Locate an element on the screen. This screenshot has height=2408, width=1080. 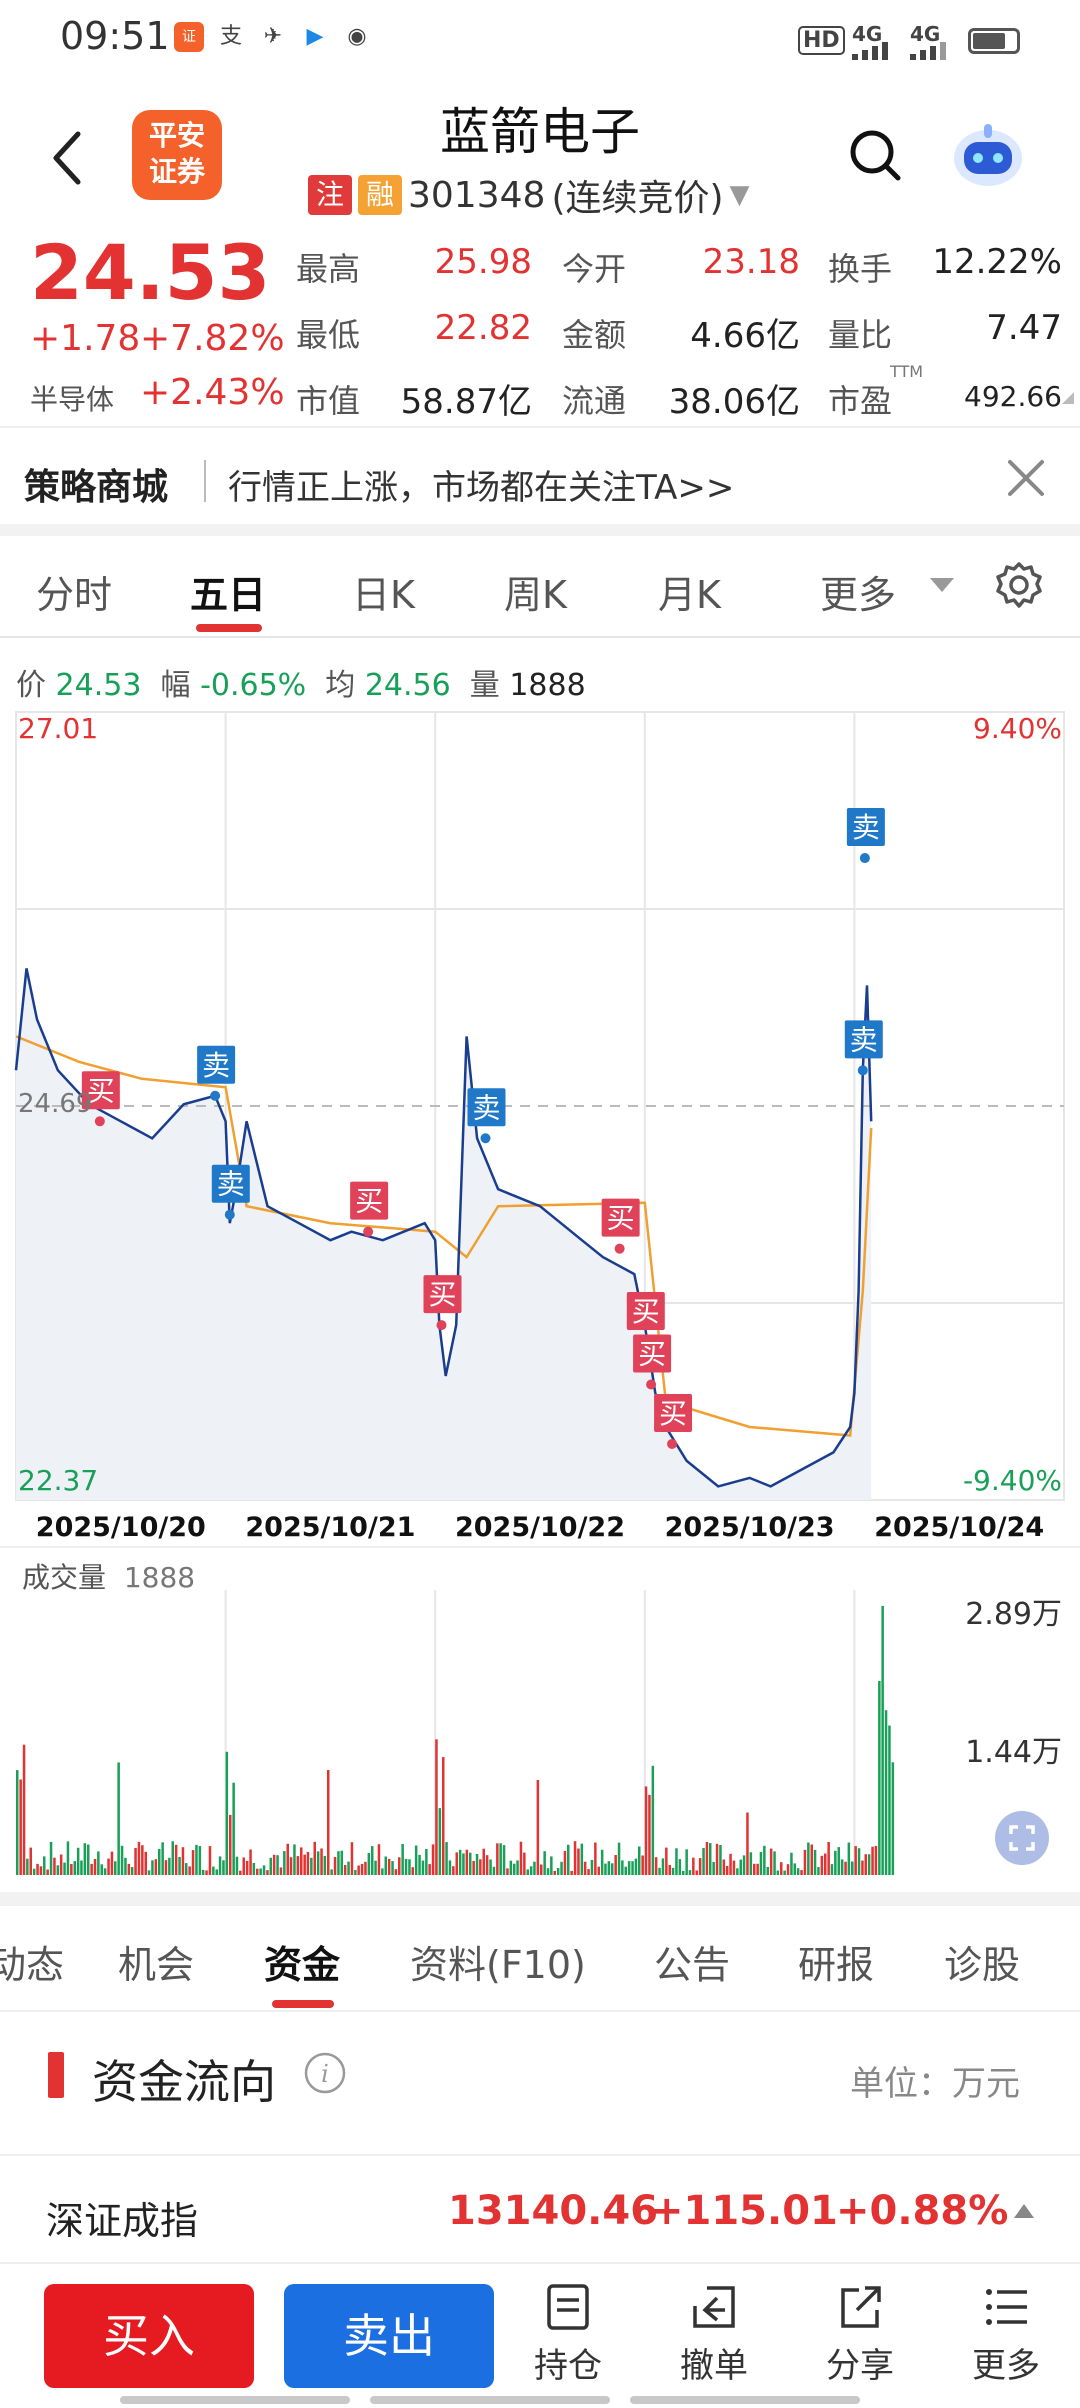
tab-news: 动态 is located at coordinates (32, 1965).